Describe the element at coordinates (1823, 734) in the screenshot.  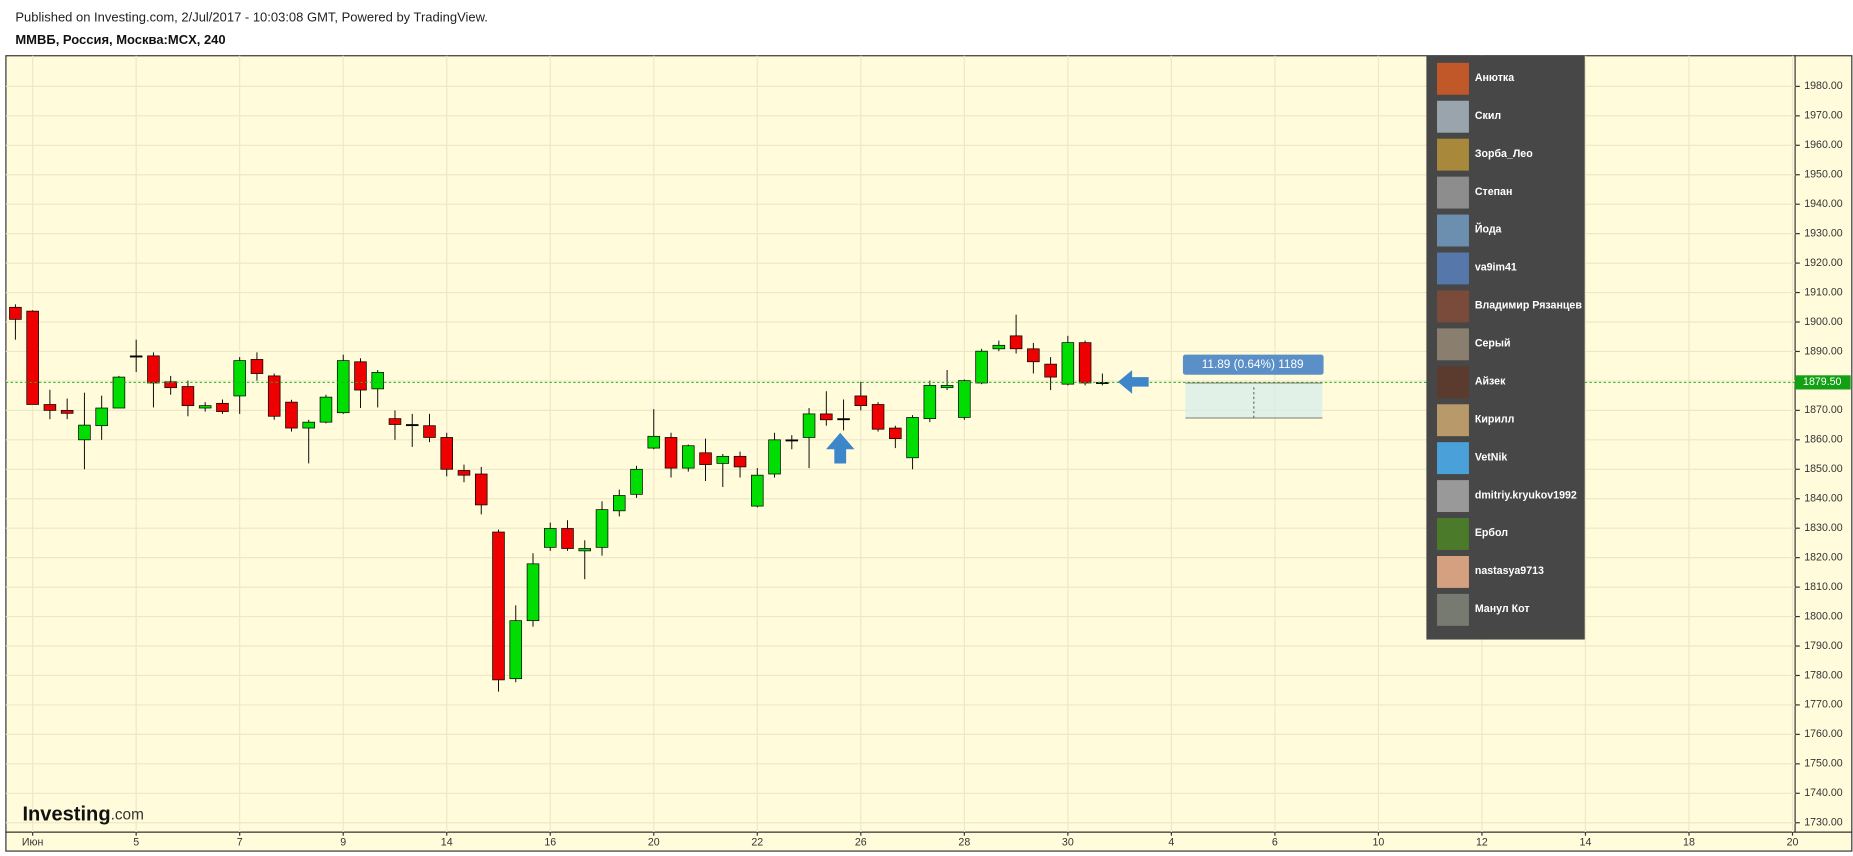
I see `y-tick-label: 1760.00` at that location.